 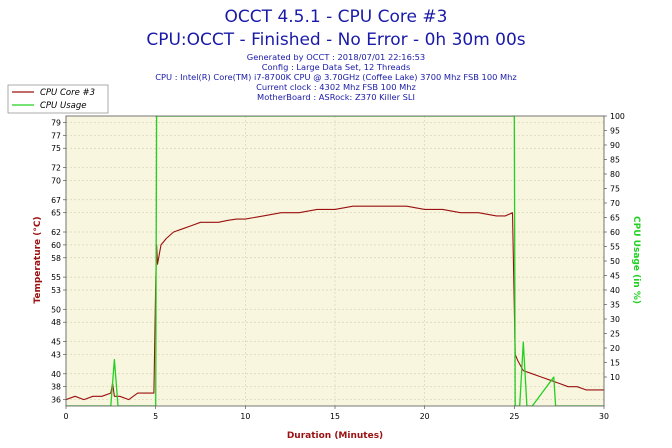 What do you see at coordinates (56, 322) in the screenshot?
I see `y-tick-label-left: 48` at bounding box center [56, 322].